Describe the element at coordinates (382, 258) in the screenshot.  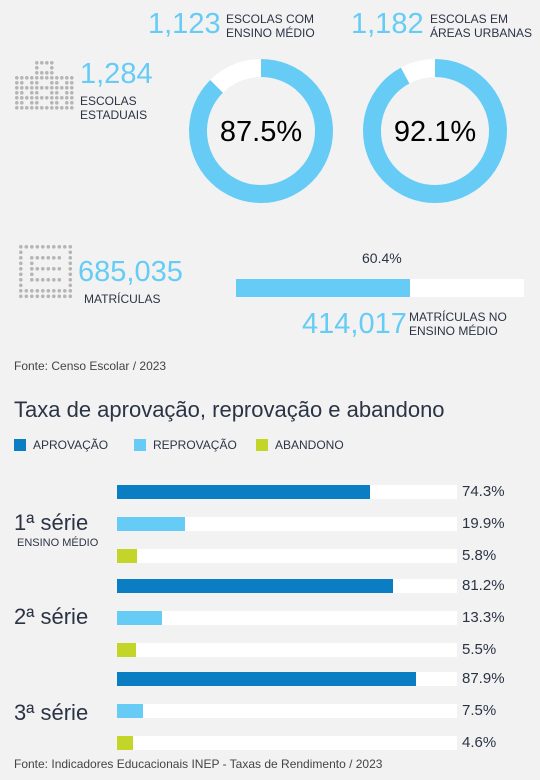
I see `matriculas-em-percent: 60.4%` at that location.